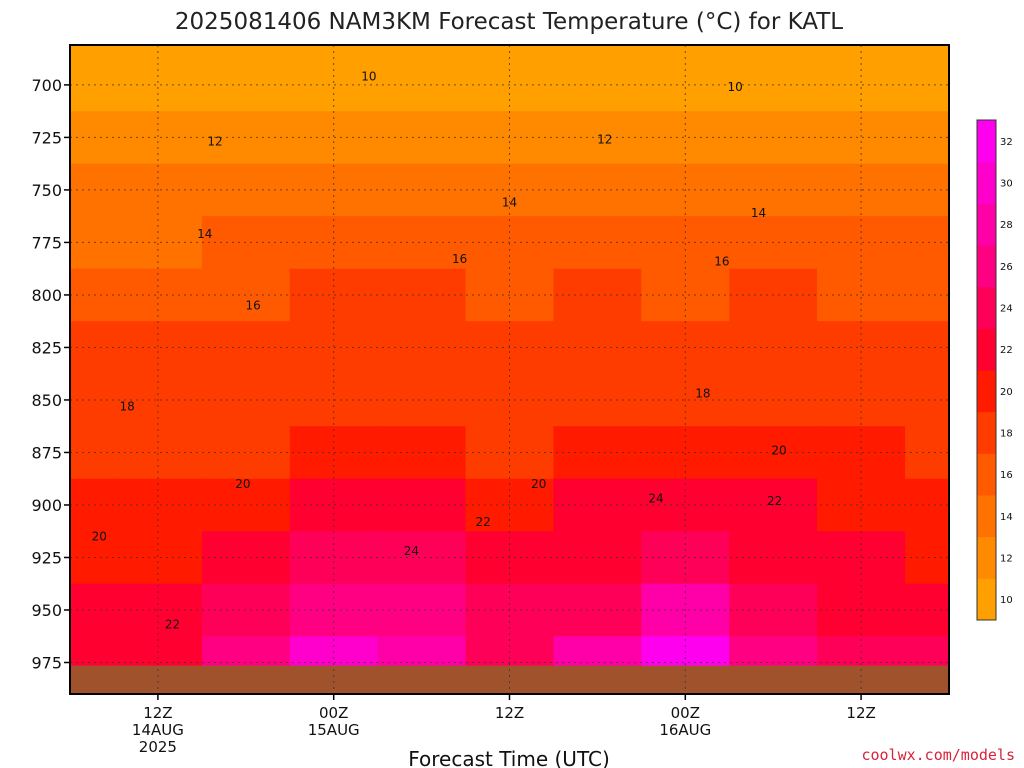 The width and height of the screenshot is (1024, 768). What do you see at coordinates (46, 295) in the screenshot?
I see `y-tick-label: 800` at bounding box center [46, 295].